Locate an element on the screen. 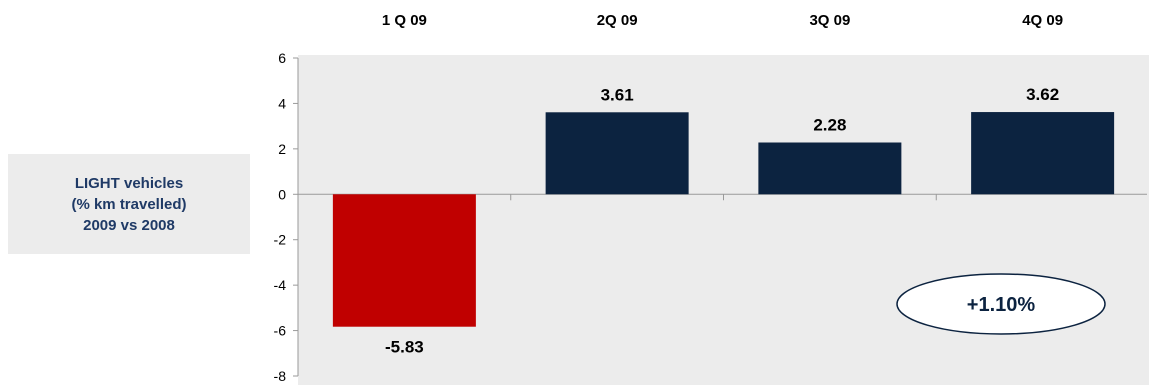  series-description-line-1: LIGHT vehicles is located at coordinates (129, 183).